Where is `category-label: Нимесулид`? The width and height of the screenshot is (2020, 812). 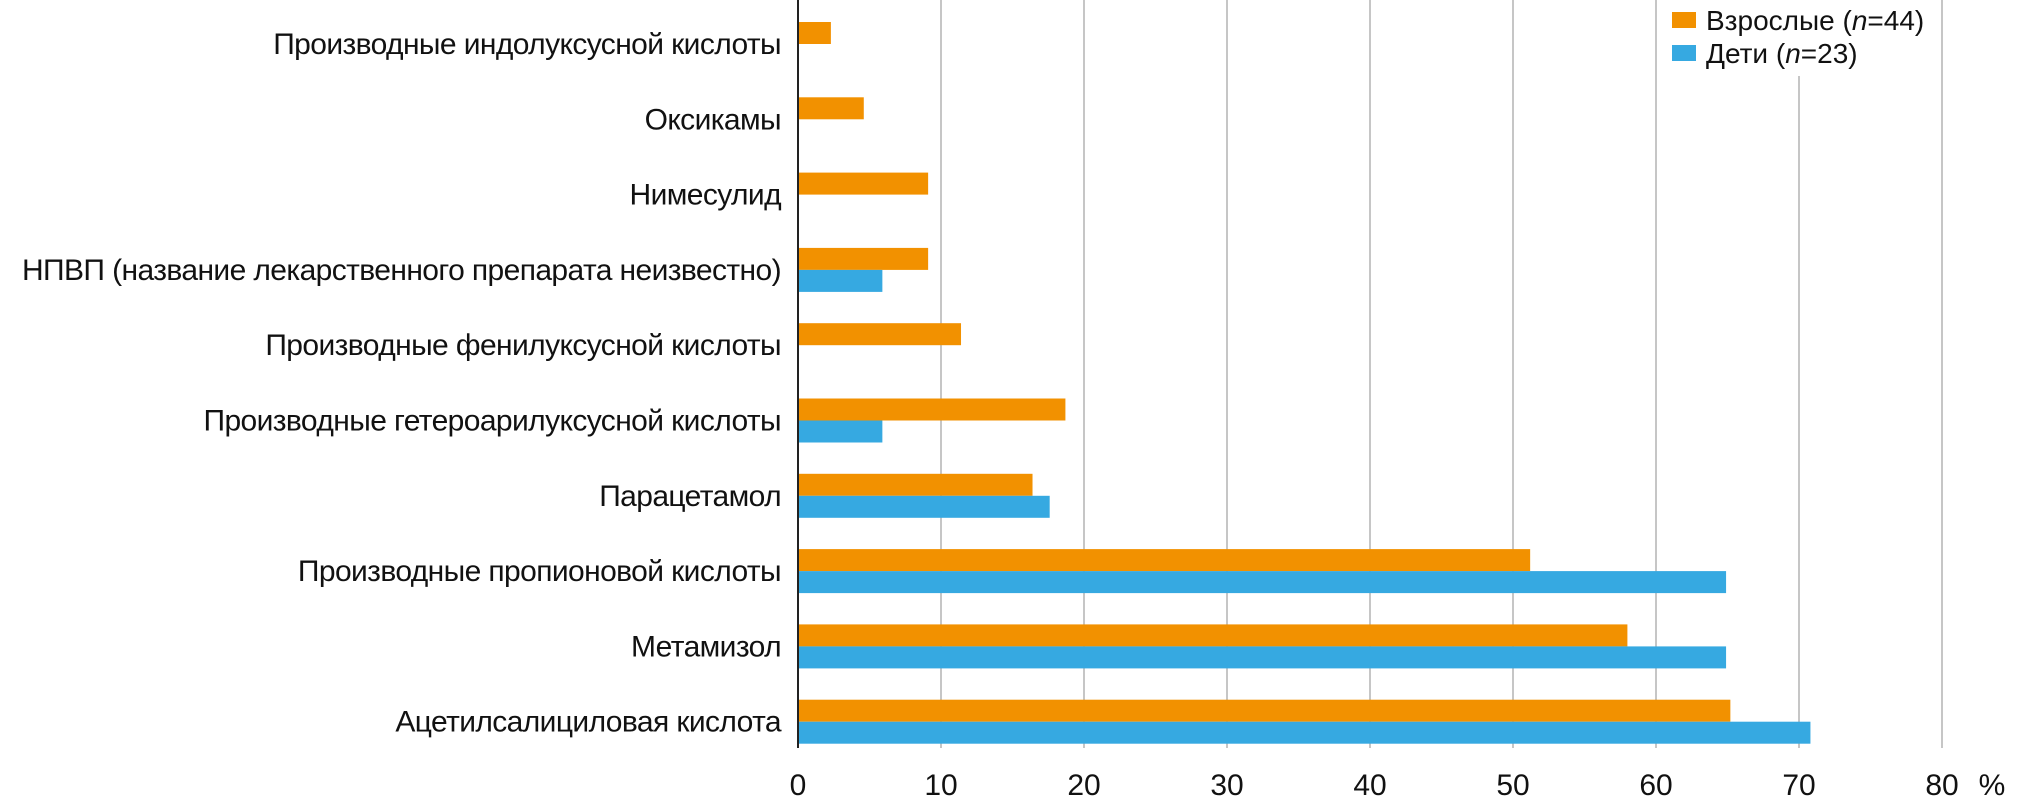
category-label: Нимесулид is located at coordinates (706, 195).